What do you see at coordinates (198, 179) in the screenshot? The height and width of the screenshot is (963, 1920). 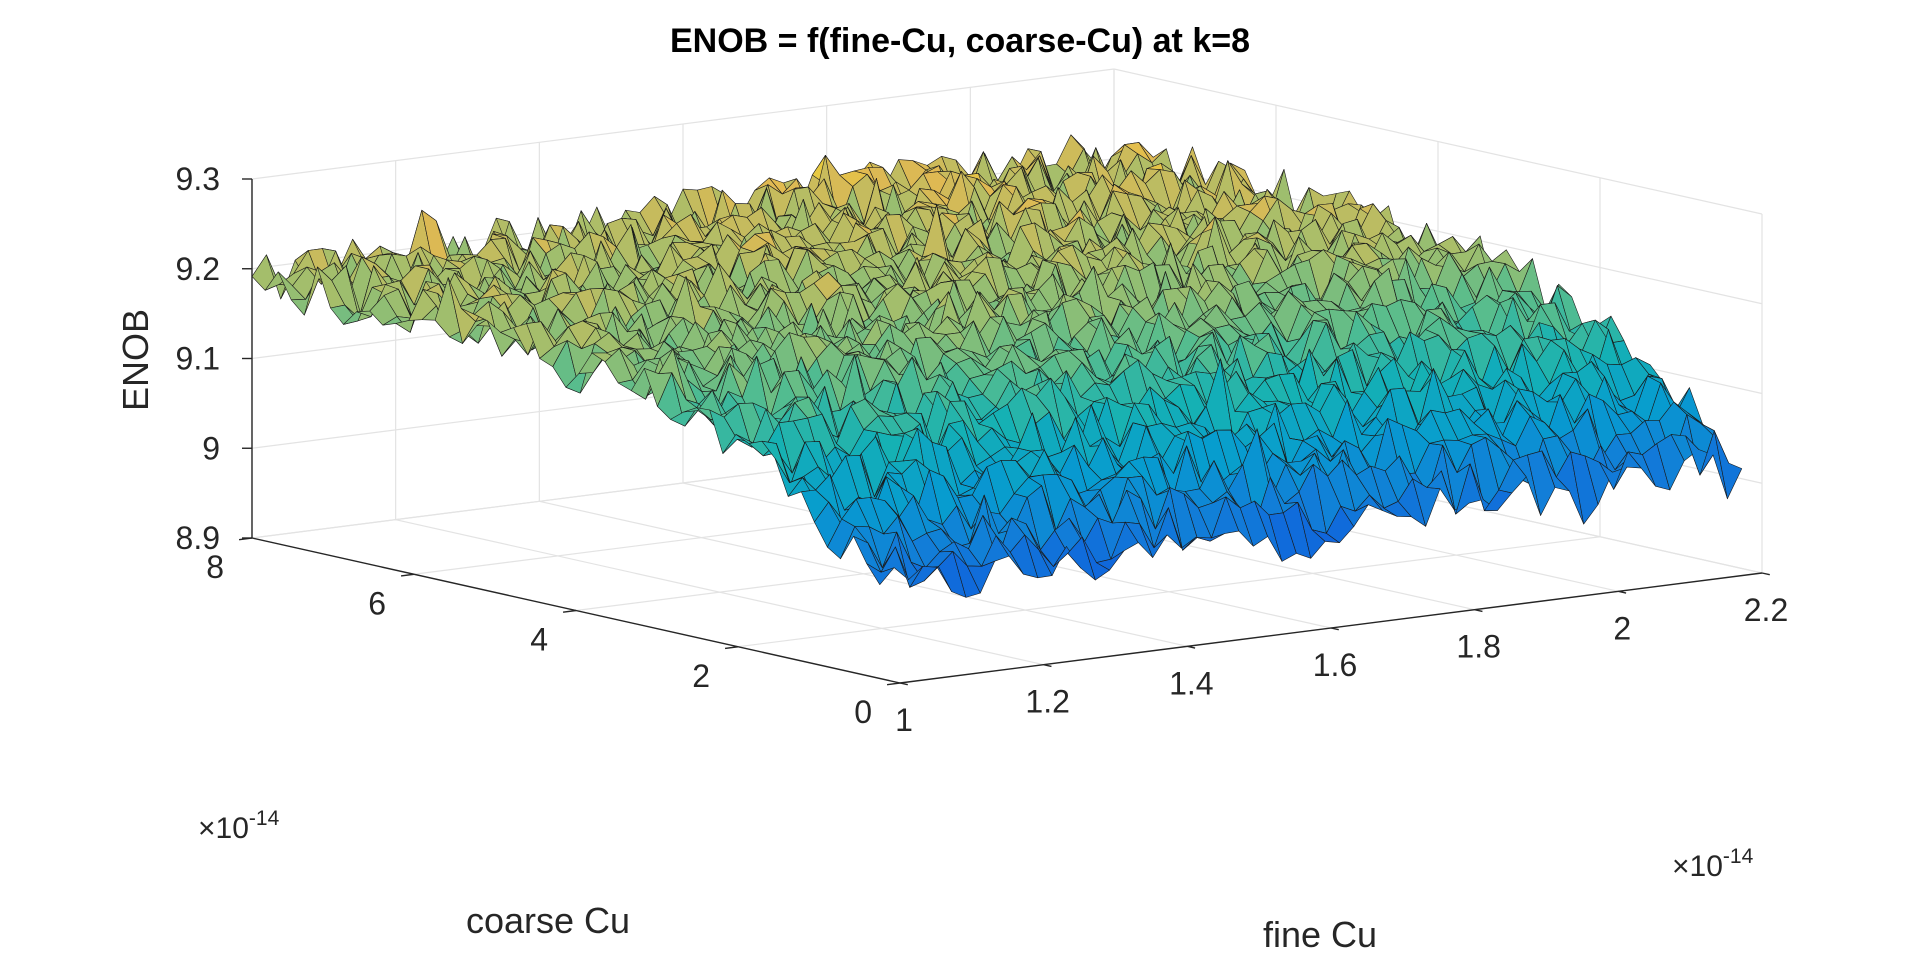 I see `z-tick-label: 9.3` at bounding box center [198, 179].